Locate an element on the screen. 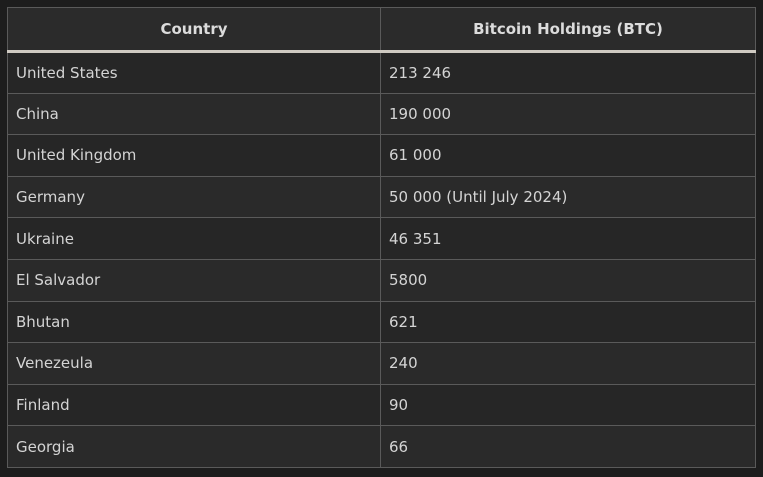 Image resolution: width=763 pixels, height=477 pixels. cell-holdings: 50 000 (Until July 2024) is located at coordinates (568, 197).